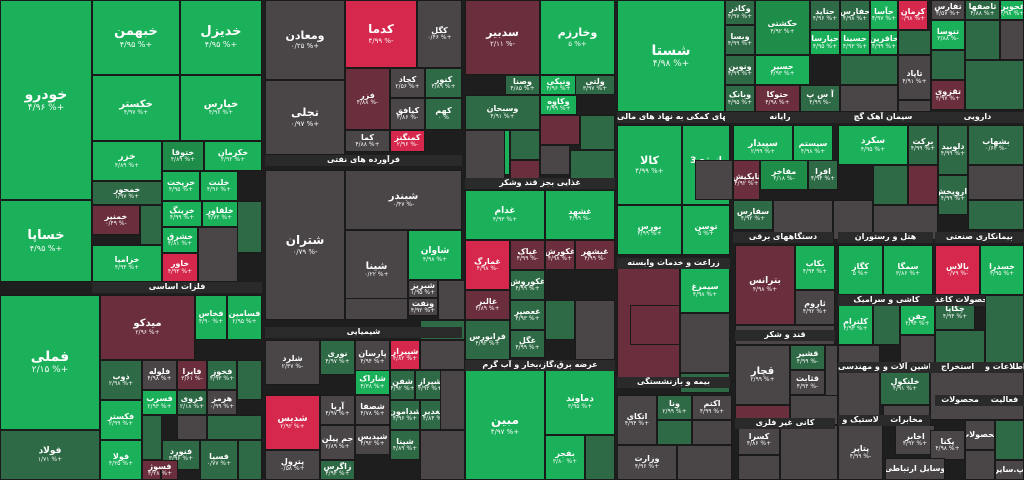 Image resolution: width=1024 pixels, height=480 pixels. I want to click on stock-tile: غکورش ۴/۹۸ %+, so click(560, 255).